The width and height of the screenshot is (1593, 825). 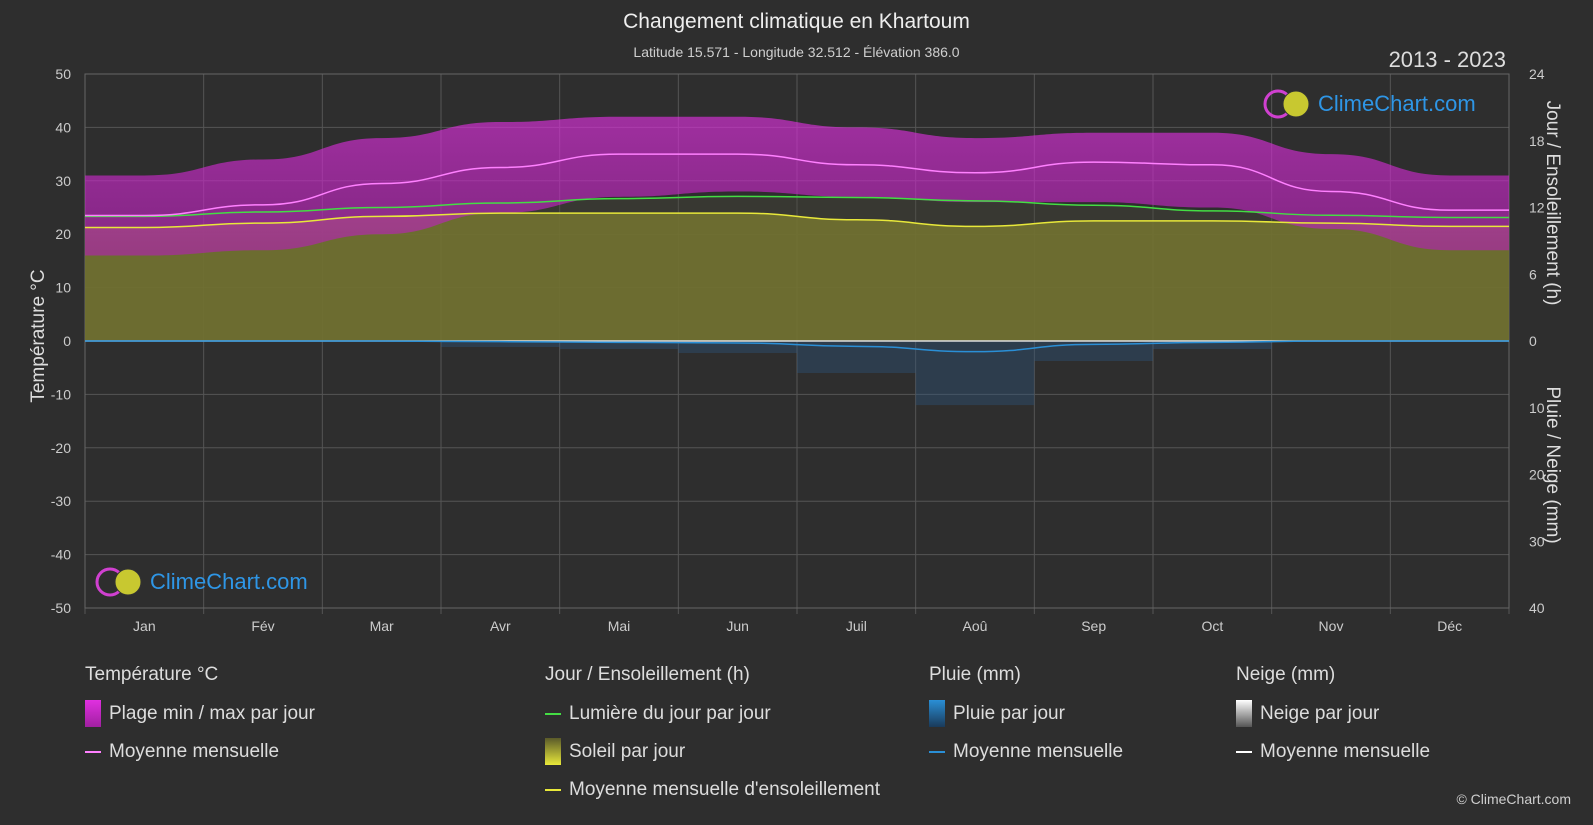 What do you see at coordinates (93, 713) in the screenshot?
I see `temp-range-swatch` at bounding box center [93, 713].